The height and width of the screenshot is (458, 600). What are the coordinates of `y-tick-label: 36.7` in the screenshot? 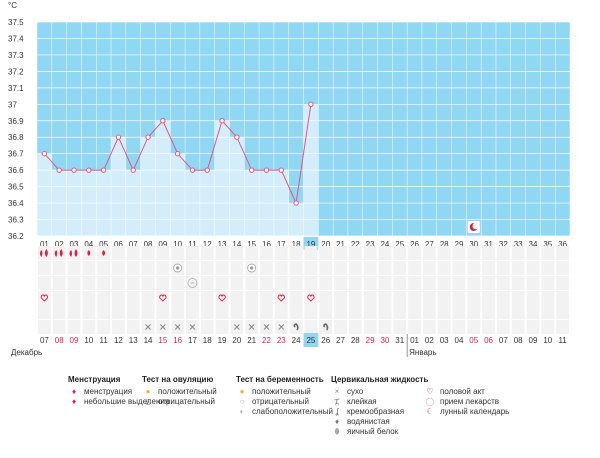 It's located at (16, 154).